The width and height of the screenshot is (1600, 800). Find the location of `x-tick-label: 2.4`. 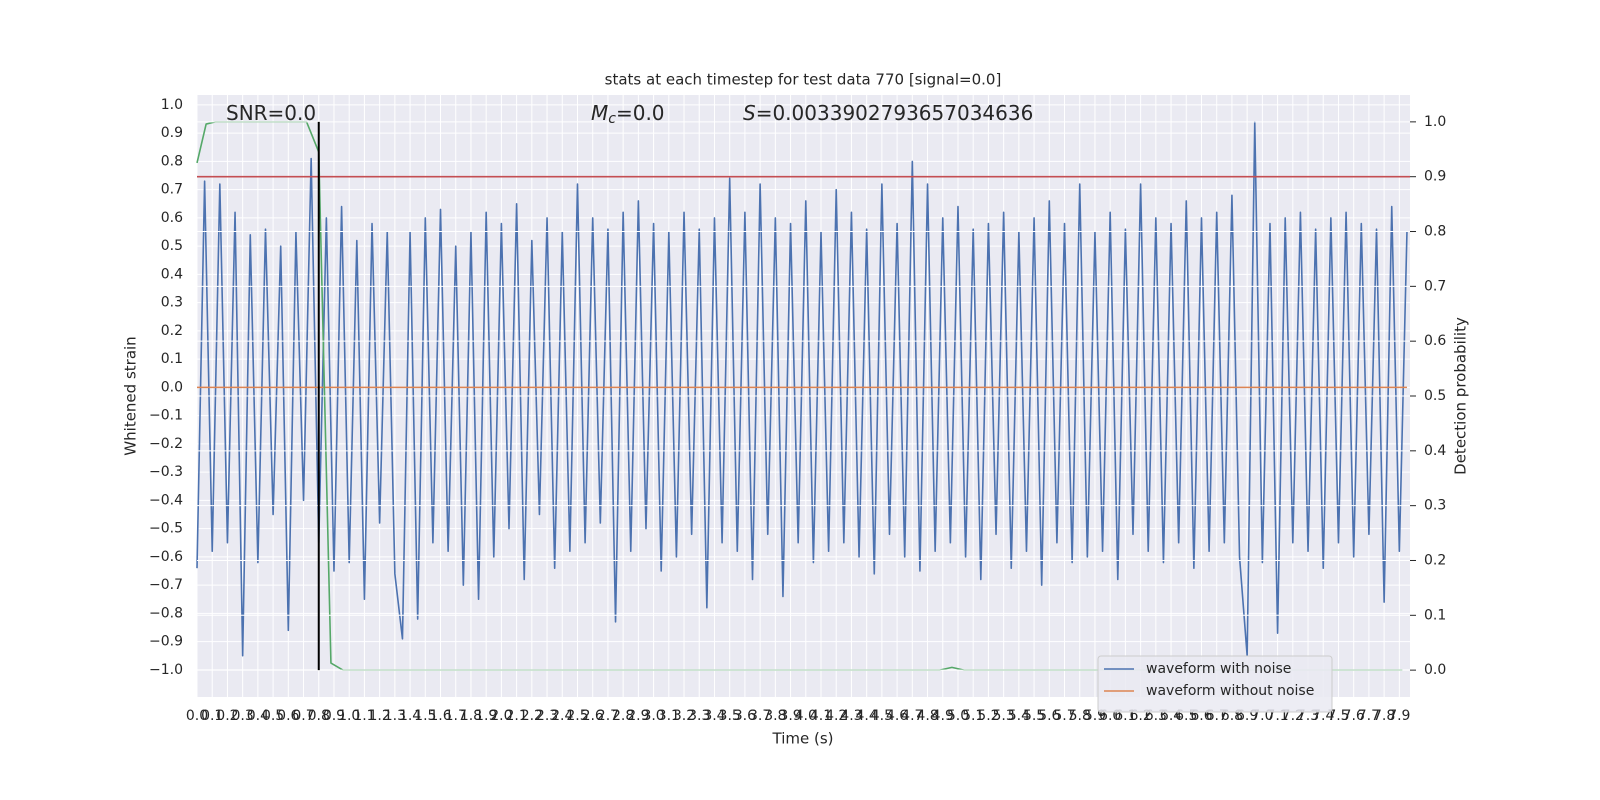

x-tick-label: 2.4 is located at coordinates (562, 716).